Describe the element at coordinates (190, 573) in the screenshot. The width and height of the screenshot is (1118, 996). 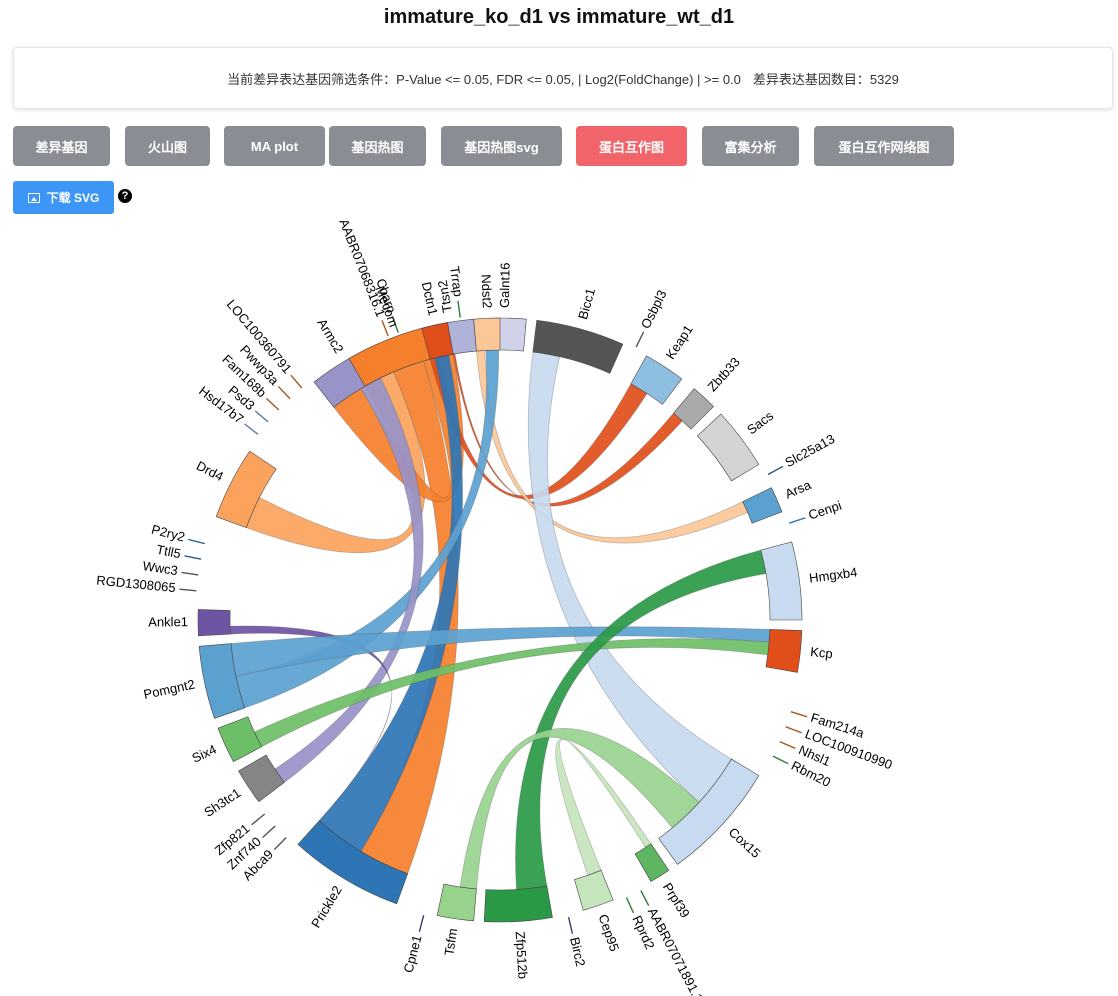
I see `gene-tick-wwc3` at that location.